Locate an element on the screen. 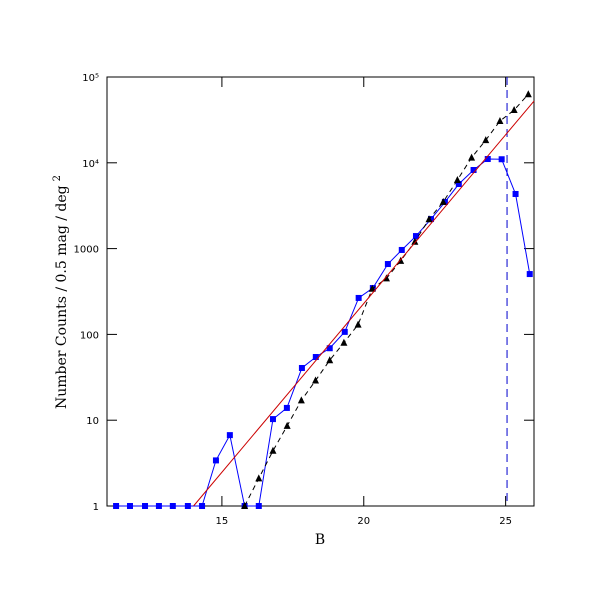 The image size is (611, 611). y-axis-label-sup: 2 is located at coordinates (57, 178).